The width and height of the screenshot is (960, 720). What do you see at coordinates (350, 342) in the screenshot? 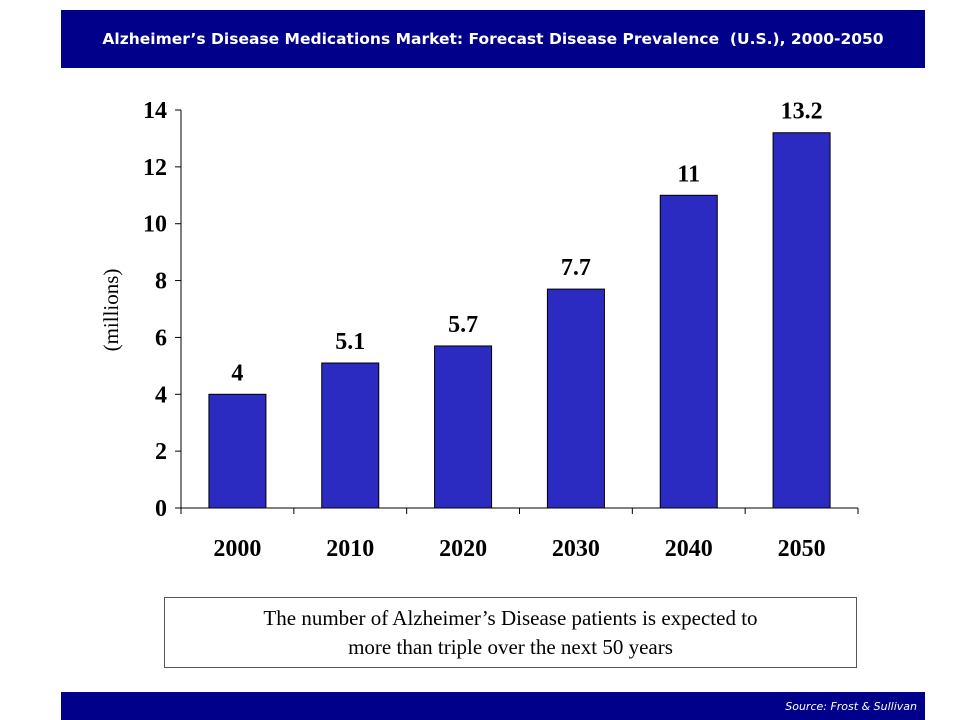
I see `data-label: 5.1` at bounding box center [350, 342].